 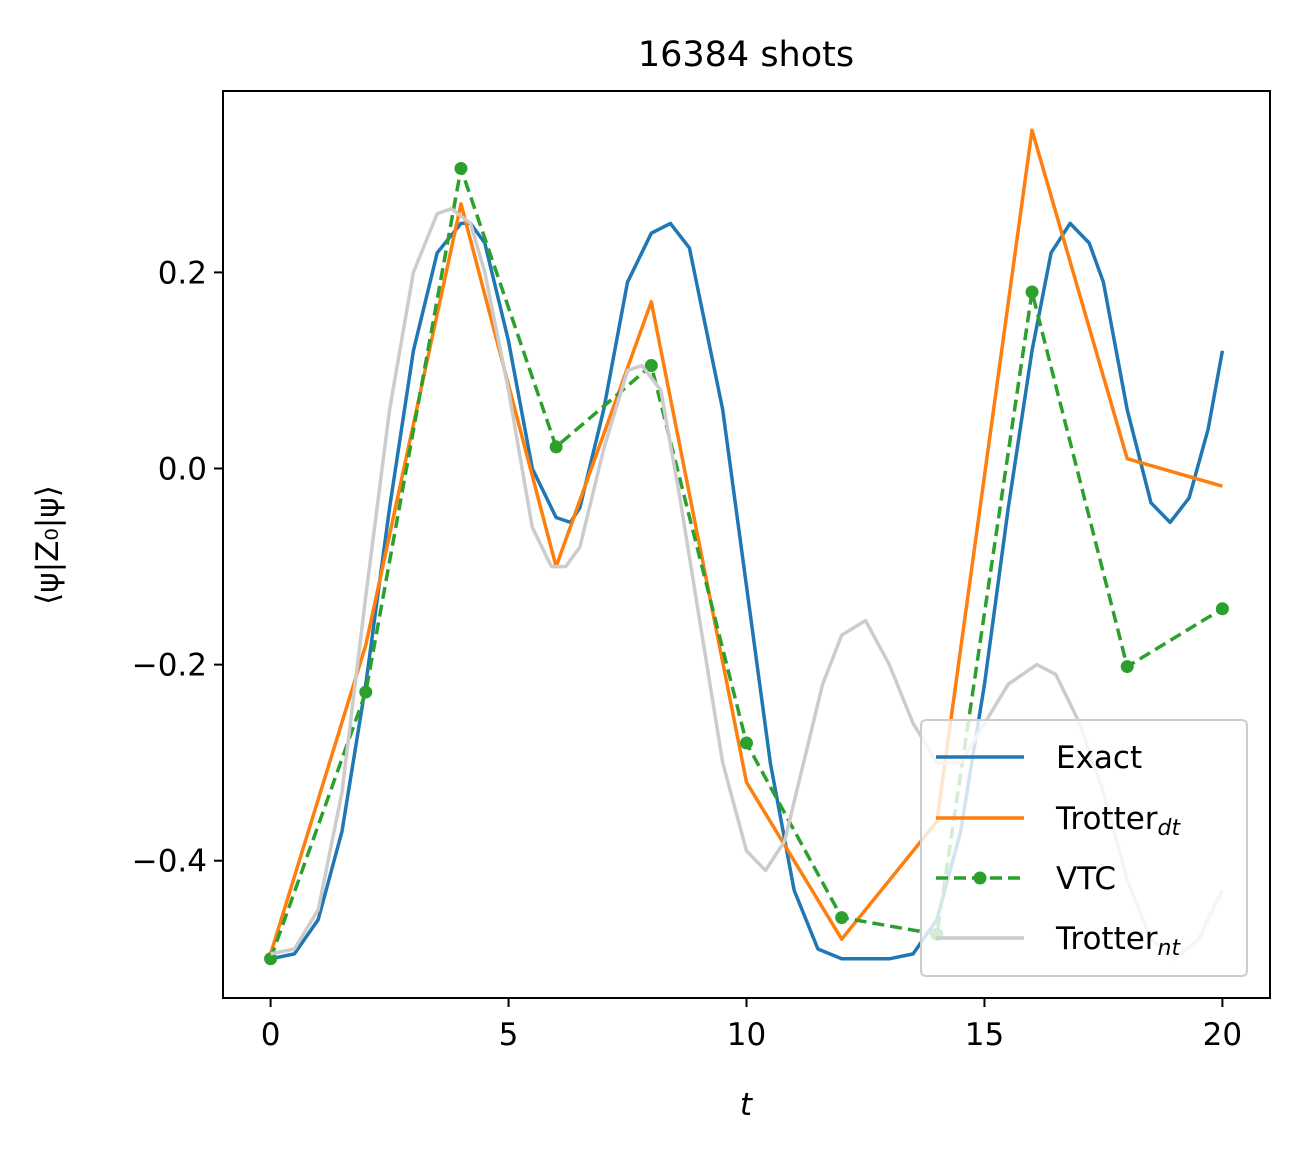 What do you see at coordinates (747, 1105) in the screenshot?
I see `x-axis-label: t` at bounding box center [747, 1105].